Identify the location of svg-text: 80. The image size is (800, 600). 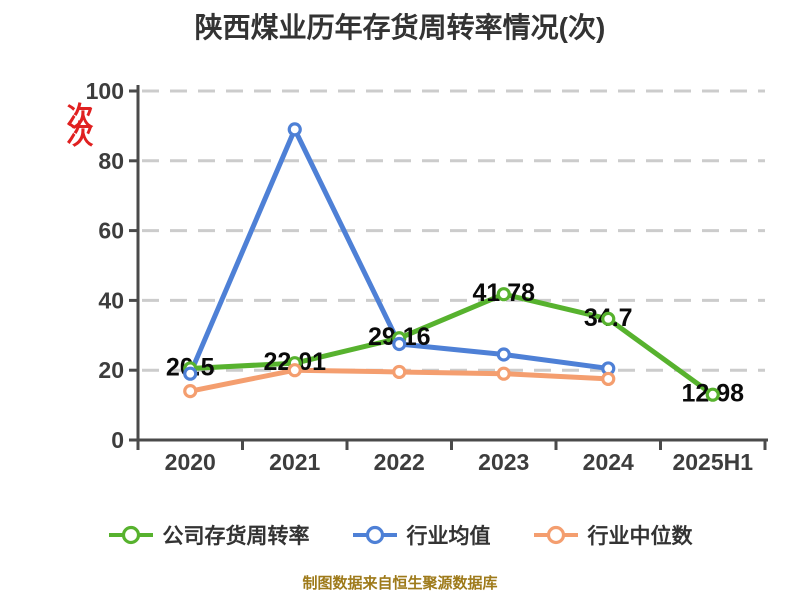
(111, 161).